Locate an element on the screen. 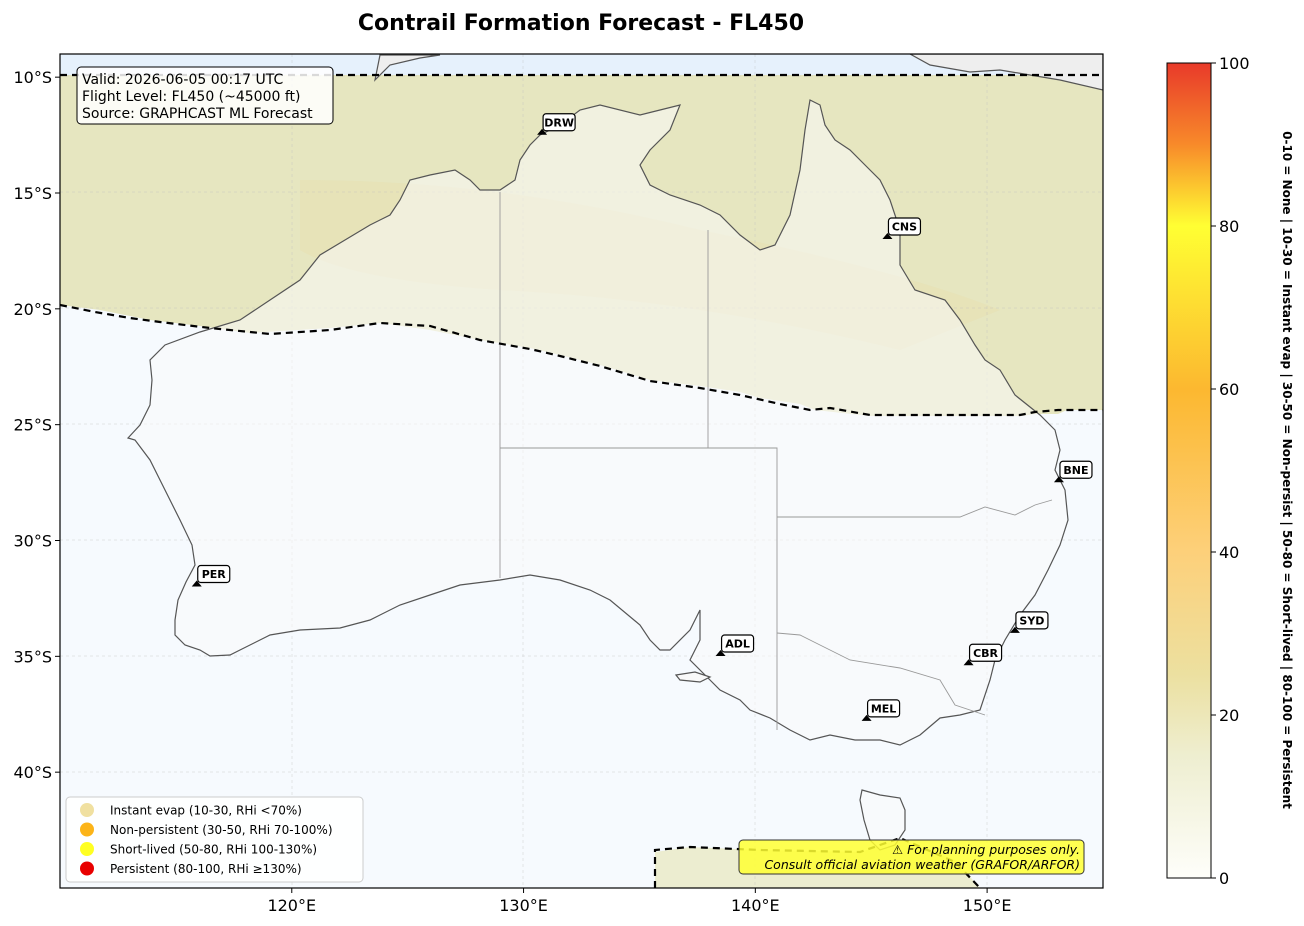 This screenshot has width=1304, height=926. y-tick-label: 40°S is located at coordinates (32, 772).